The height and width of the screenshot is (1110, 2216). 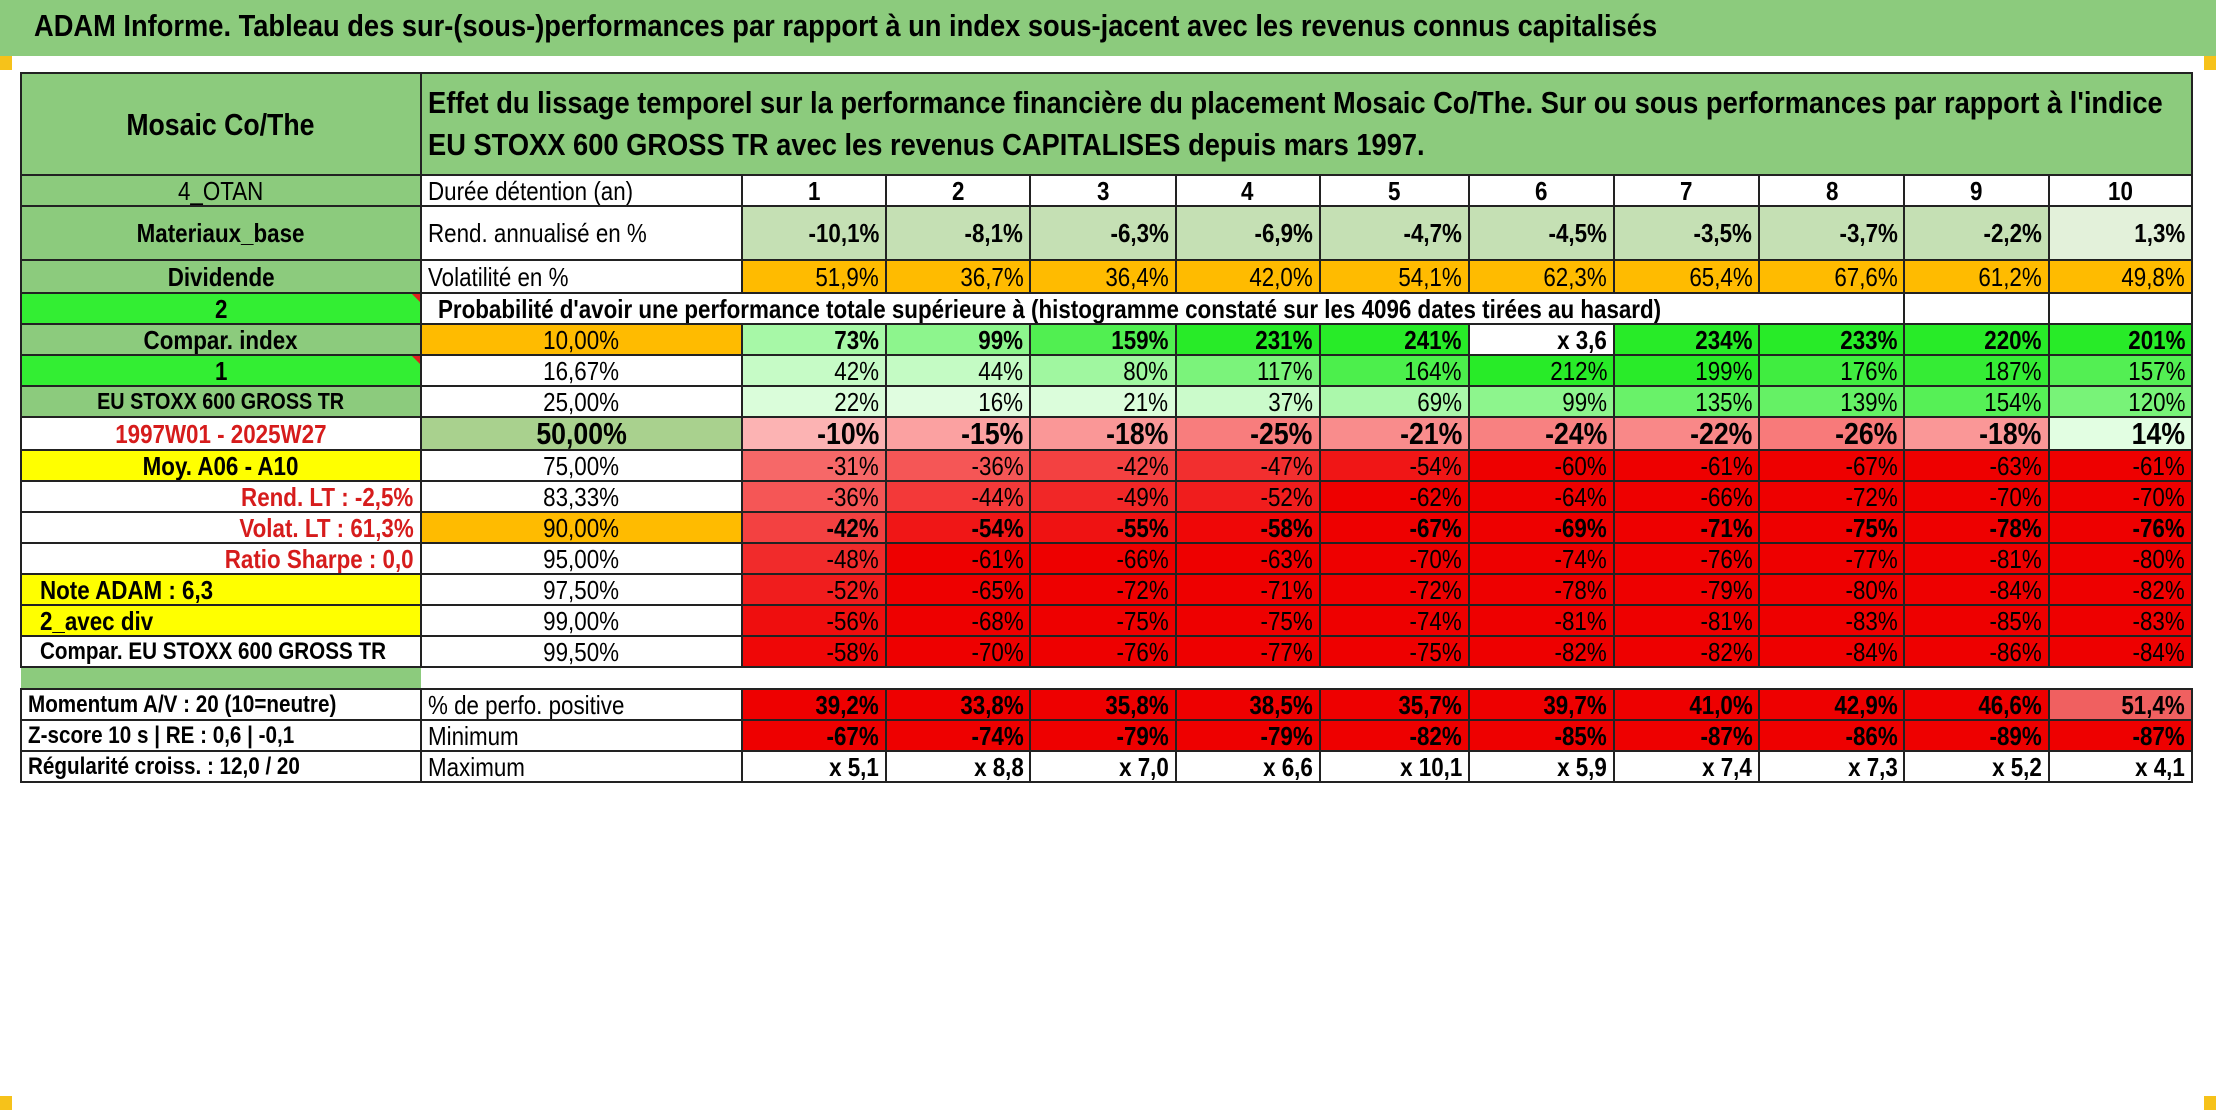 What do you see at coordinates (1724, 401) in the screenshot?
I see `cell-text: 135%` at bounding box center [1724, 401].